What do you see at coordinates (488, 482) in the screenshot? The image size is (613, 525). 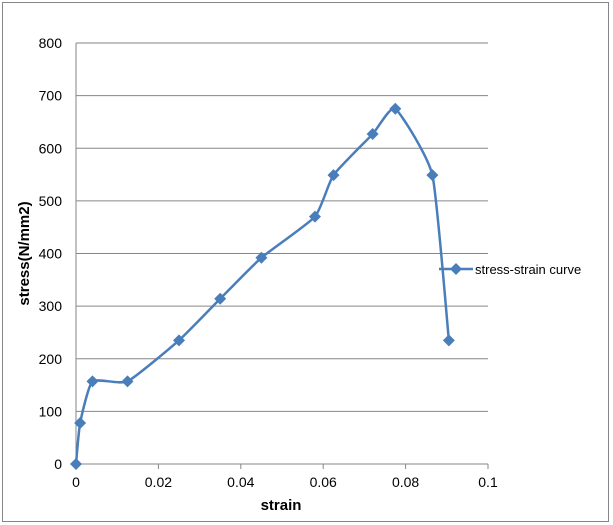 I see `x-tick-0.1: 0.1` at bounding box center [488, 482].